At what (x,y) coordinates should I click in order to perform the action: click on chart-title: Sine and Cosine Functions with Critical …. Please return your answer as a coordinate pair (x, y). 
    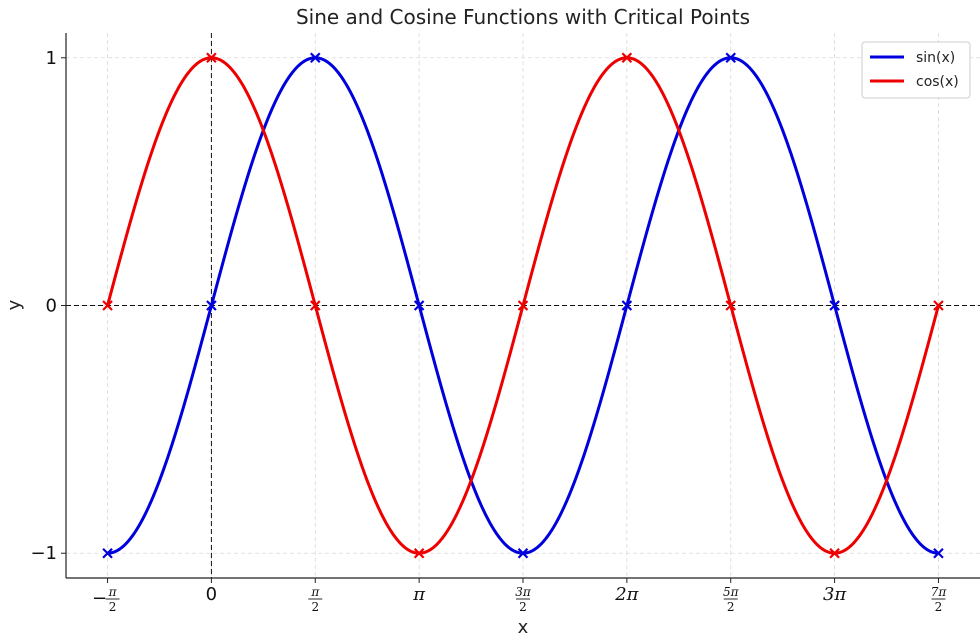
    Looking at the image, I should click on (523, 17).